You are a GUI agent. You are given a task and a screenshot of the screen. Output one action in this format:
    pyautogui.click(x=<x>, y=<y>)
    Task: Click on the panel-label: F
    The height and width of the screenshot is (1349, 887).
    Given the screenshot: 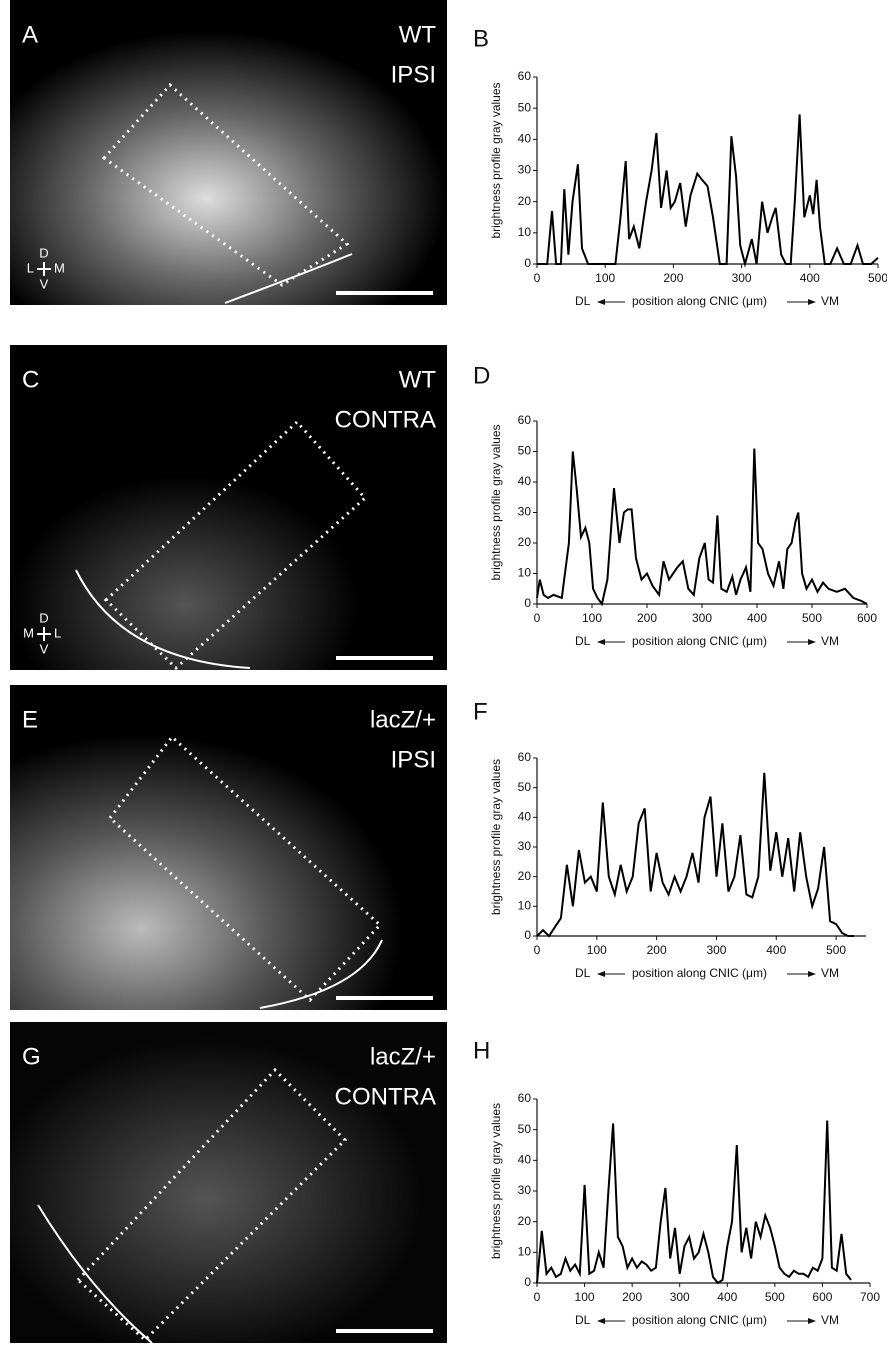 What is the action you would take?
    pyautogui.click(x=480, y=711)
    